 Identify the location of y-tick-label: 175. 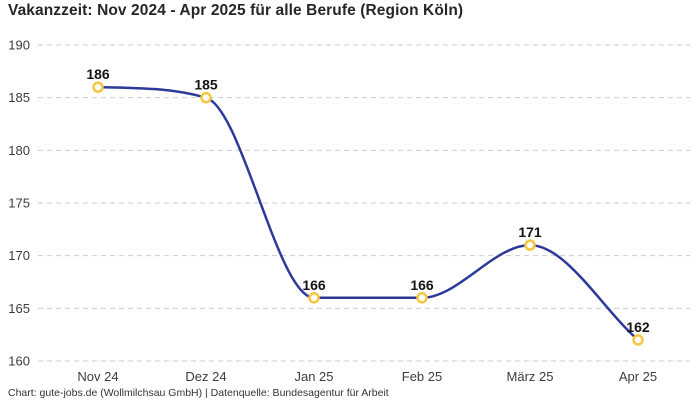
(19, 203).